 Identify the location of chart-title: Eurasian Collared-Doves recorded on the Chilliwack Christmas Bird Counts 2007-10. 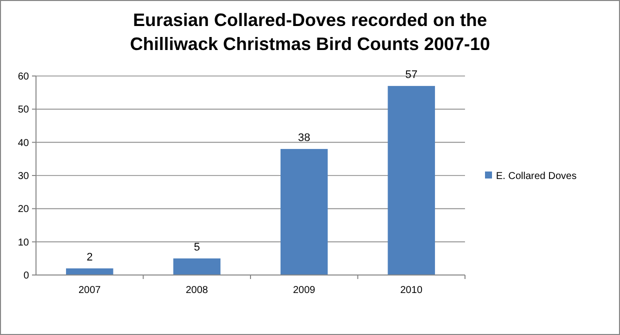
(310, 32).